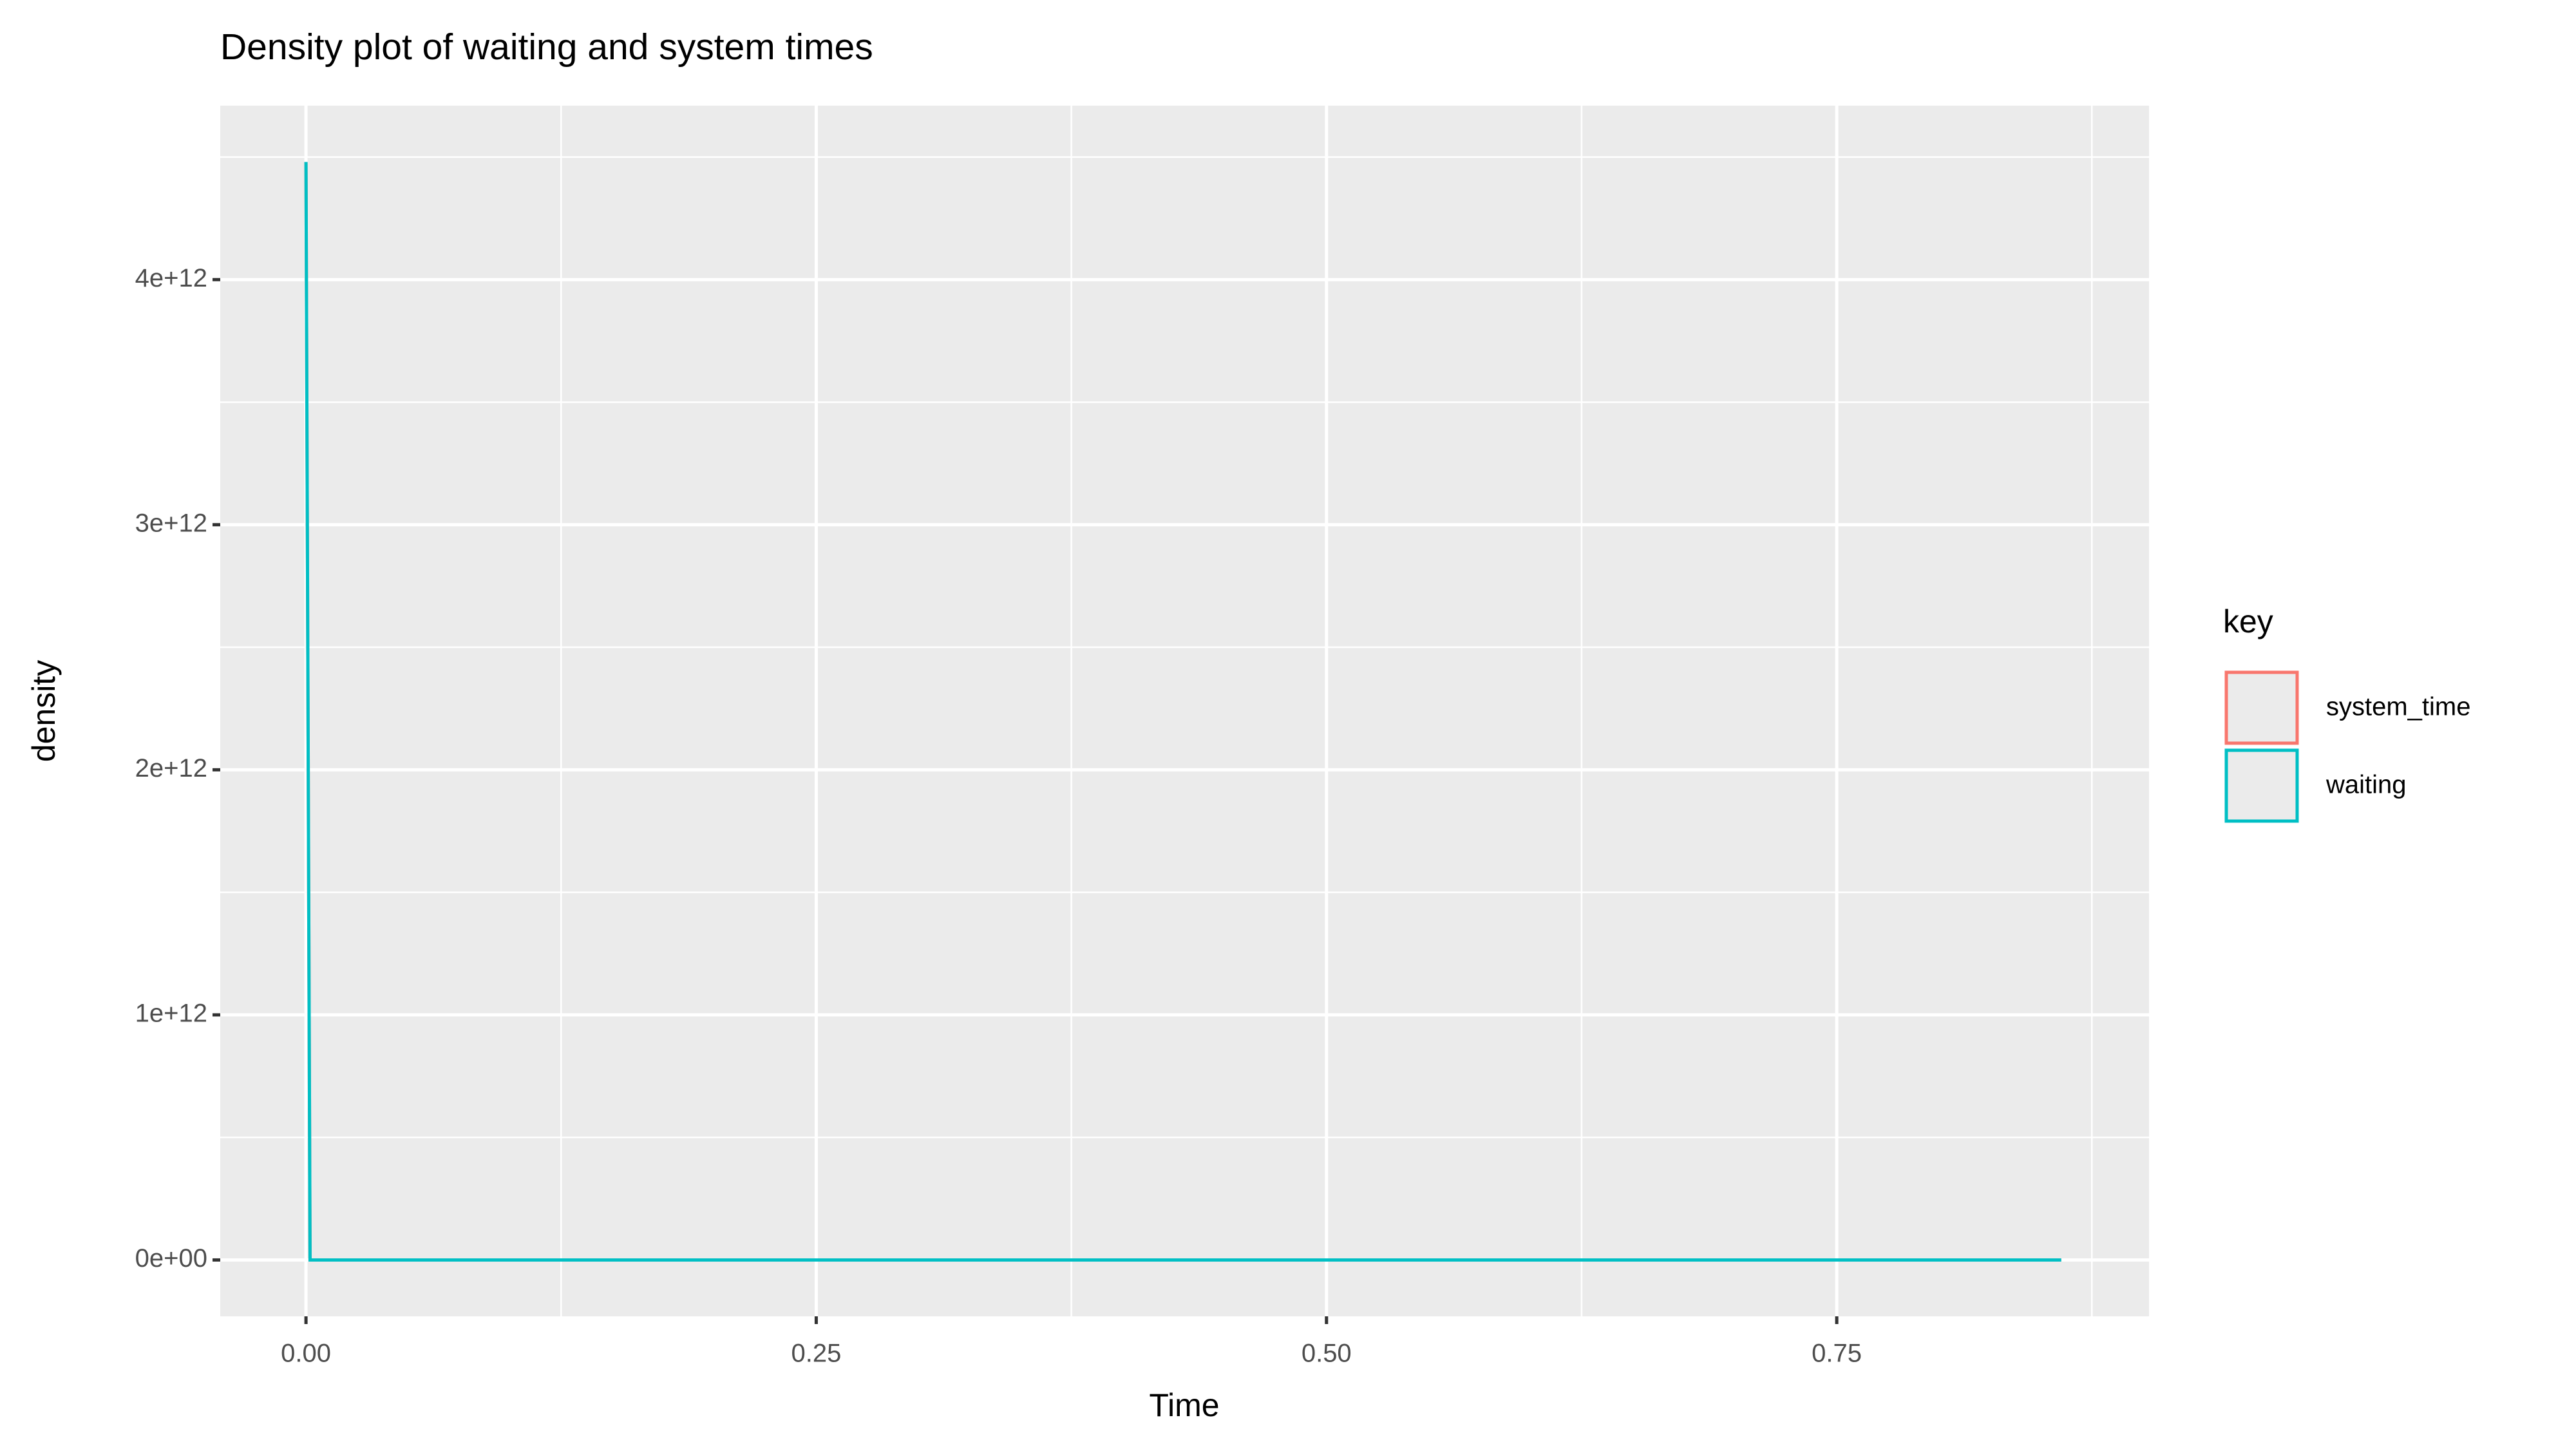 The height and width of the screenshot is (1449, 2576). I want to click on x-tick-label: 0.50, so click(1327, 1354).